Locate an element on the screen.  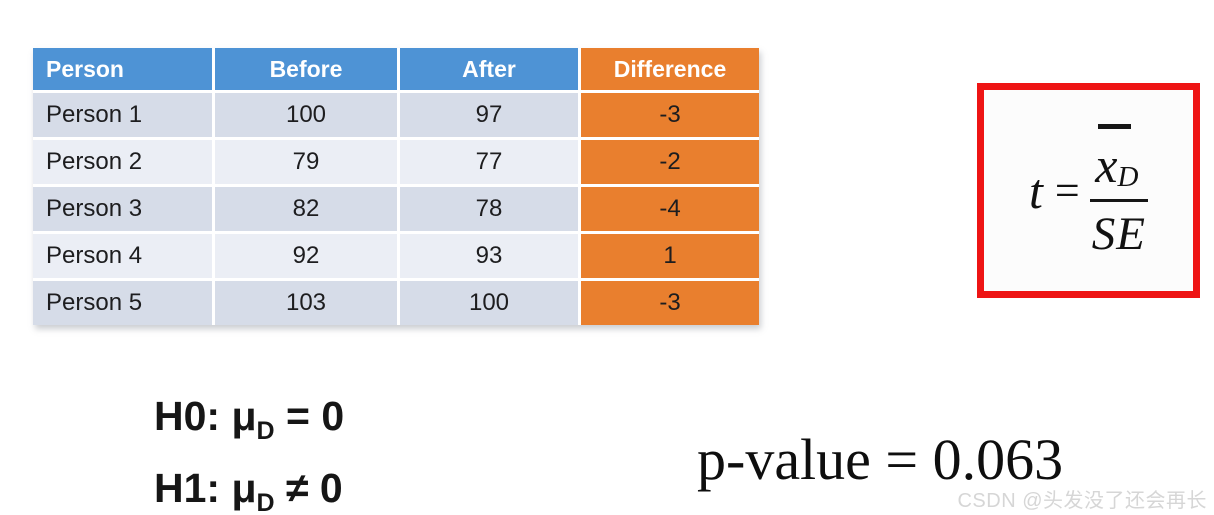
denominator-se: SE is located at coordinates (1118, 234).